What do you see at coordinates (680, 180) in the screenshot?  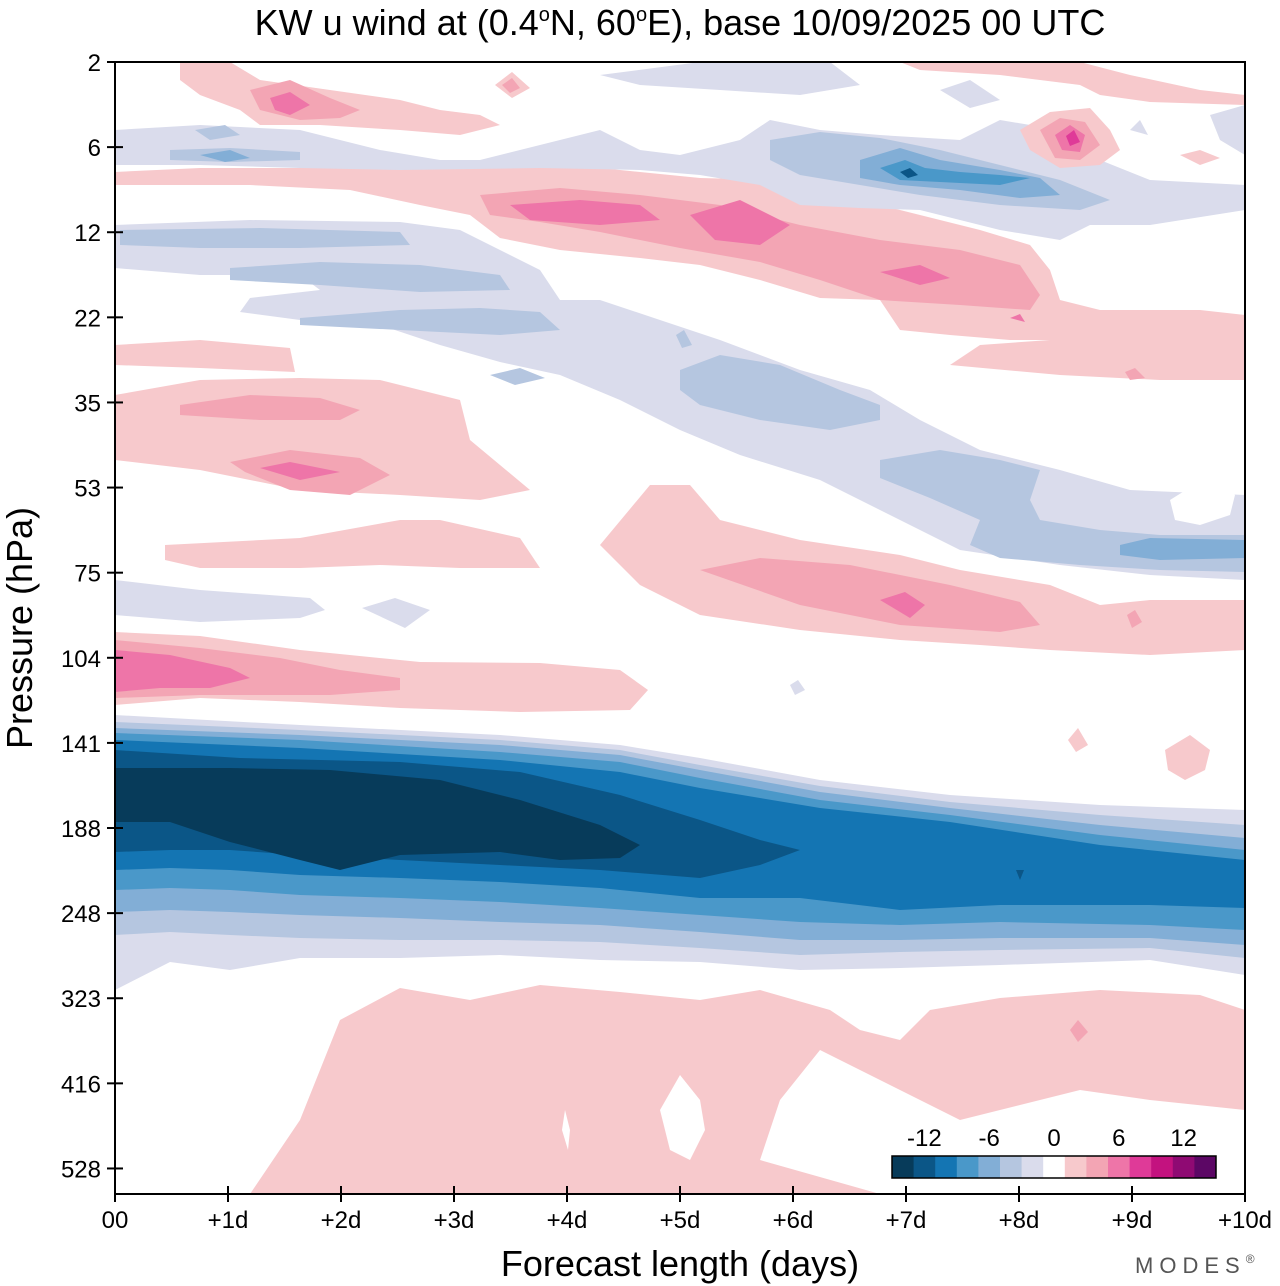 I see `contour-negative-1-7hPa` at bounding box center [680, 180].